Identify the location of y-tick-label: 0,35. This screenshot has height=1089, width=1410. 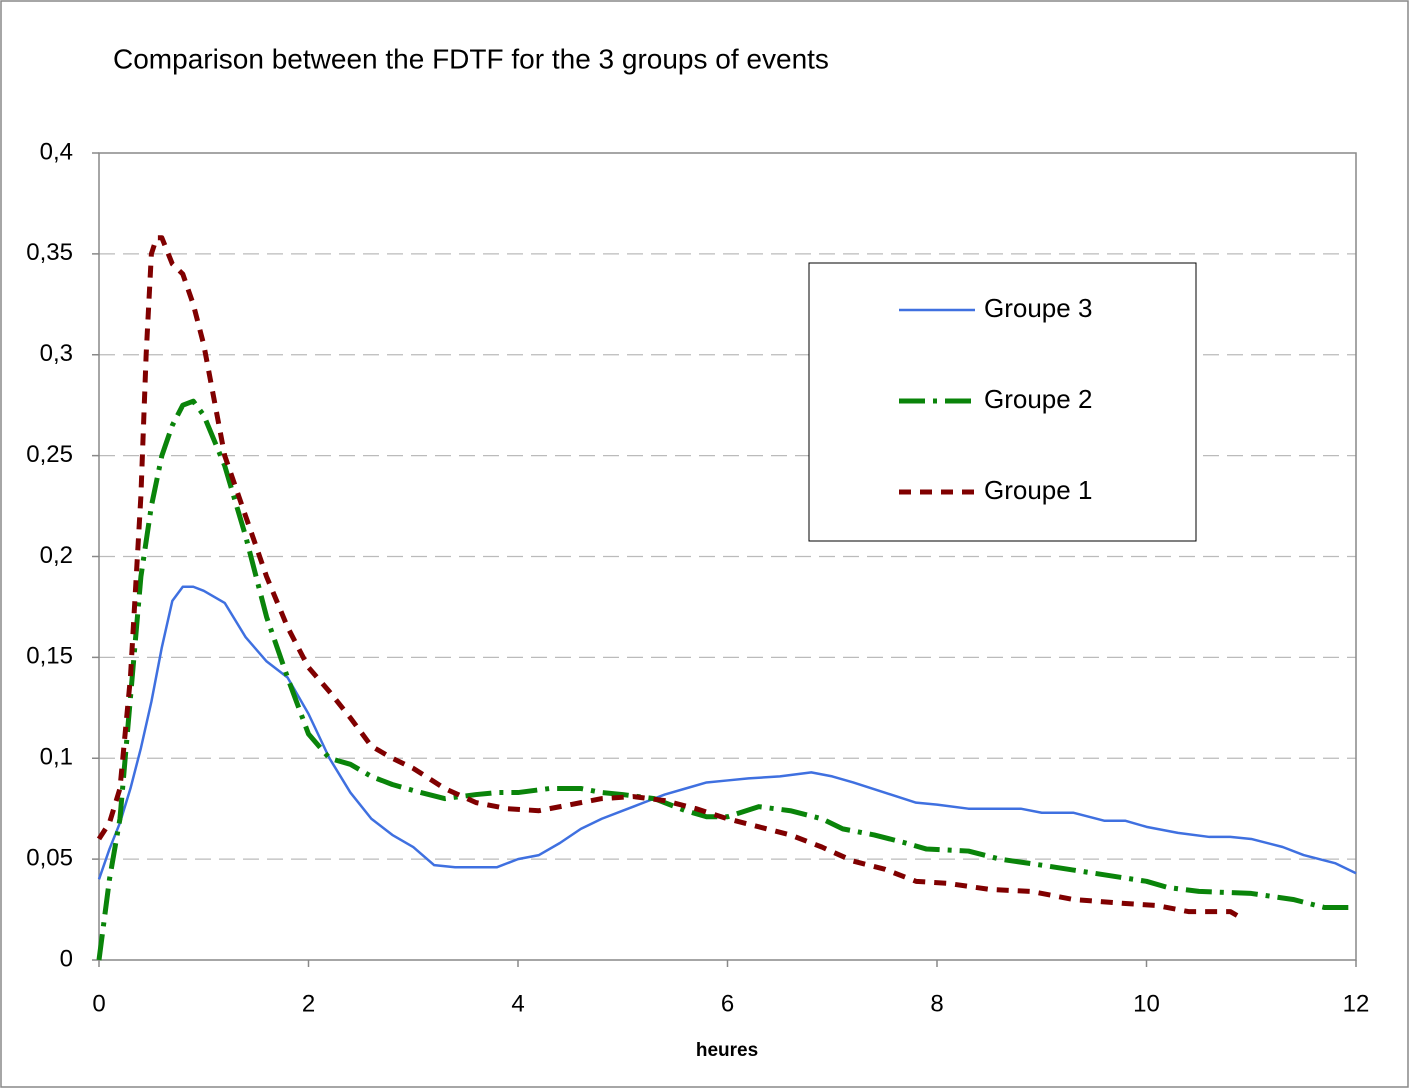
(49, 252).